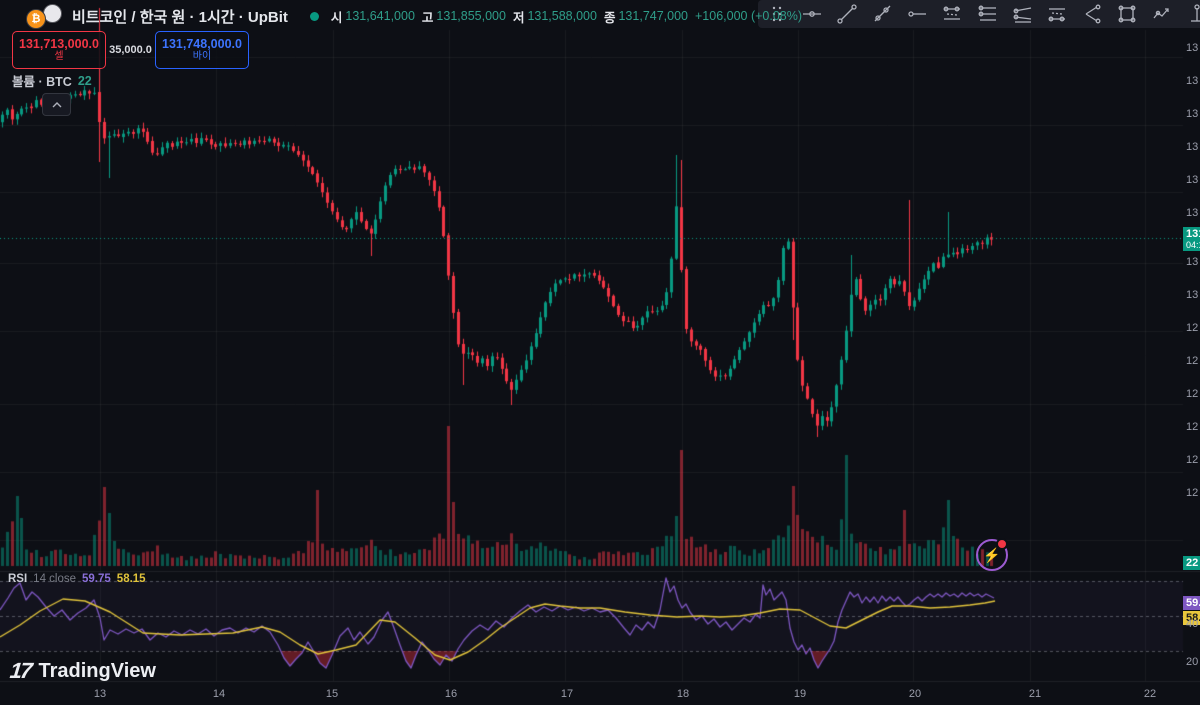 The image size is (1200, 705). I want to click on rsi-name: RSI, so click(18, 579).